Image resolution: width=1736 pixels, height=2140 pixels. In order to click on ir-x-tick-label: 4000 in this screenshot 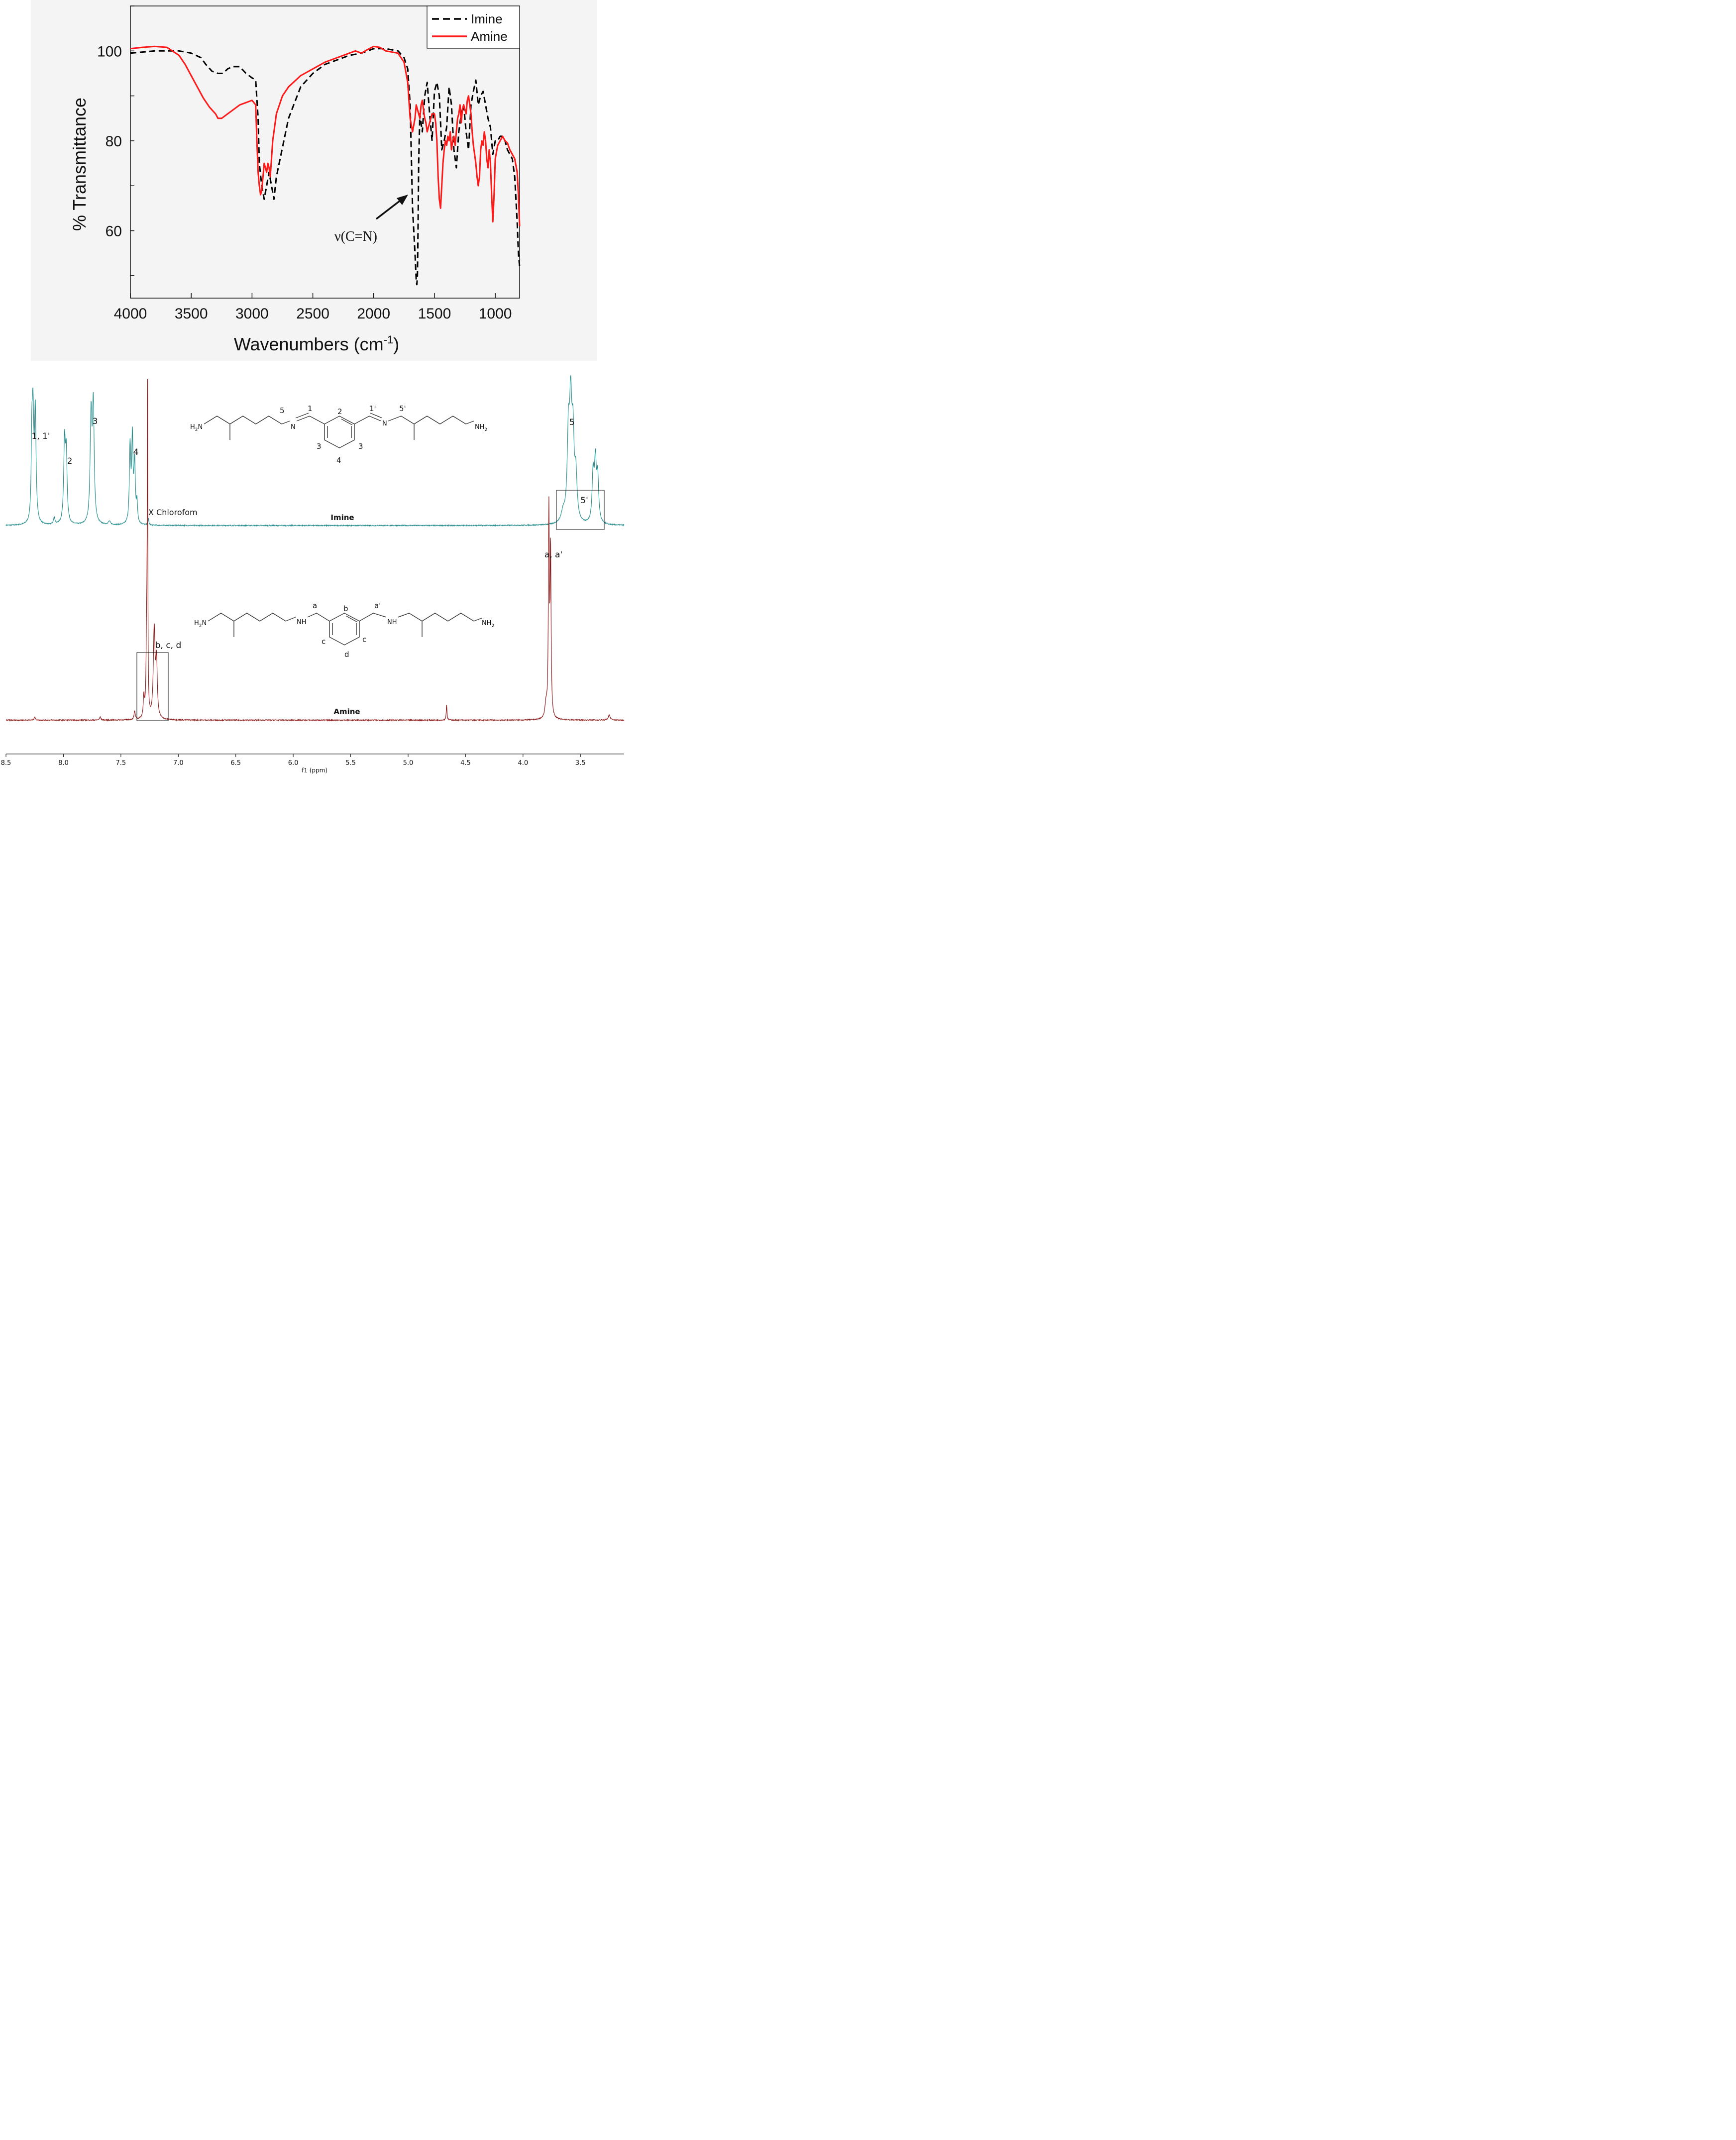, I will do `click(131, 314)`.